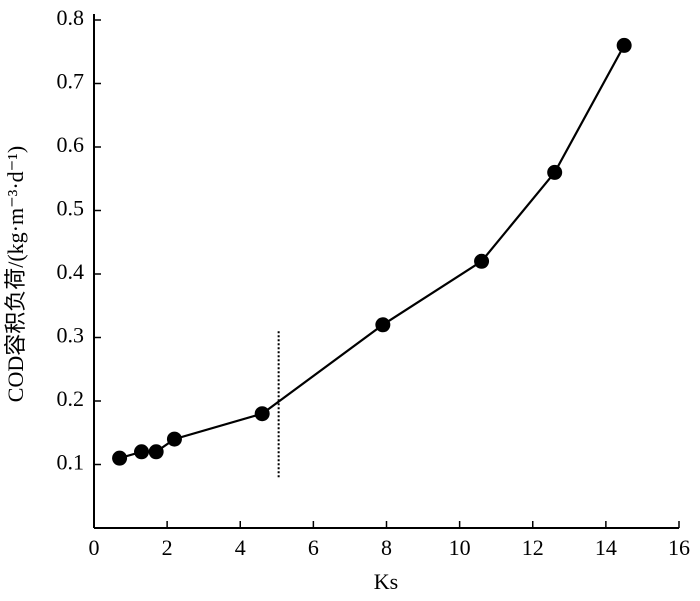 The height and width of the screenshot is (601, 700). I want to click on y-tick-label: 0.3, so click(71, 335).